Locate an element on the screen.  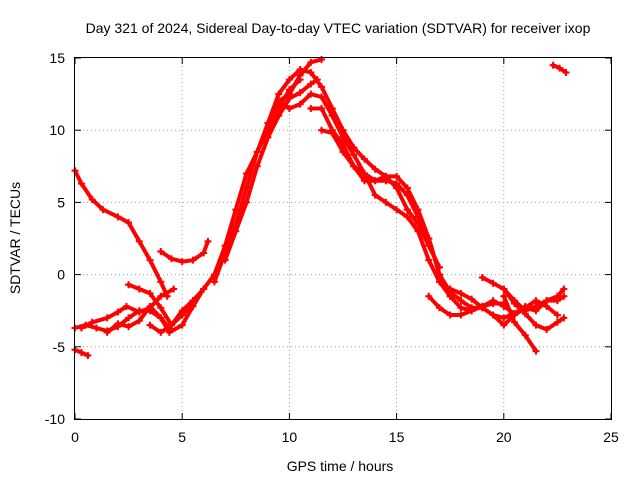
y-tick-label: -10 is located at coordinates (55, 419).